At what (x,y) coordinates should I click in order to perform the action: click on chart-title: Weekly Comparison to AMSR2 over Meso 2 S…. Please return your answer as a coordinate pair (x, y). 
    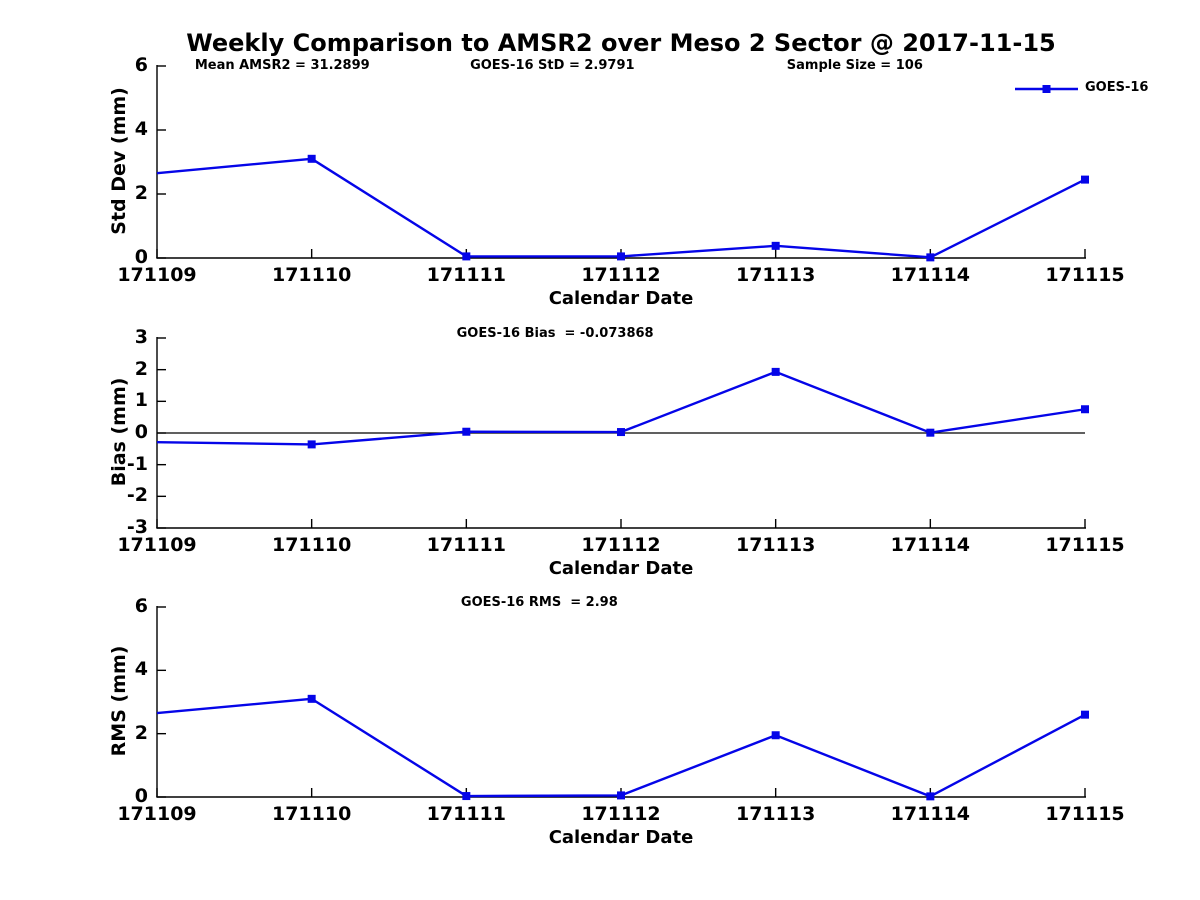
    Looking at the image, I should click on (621, 43).